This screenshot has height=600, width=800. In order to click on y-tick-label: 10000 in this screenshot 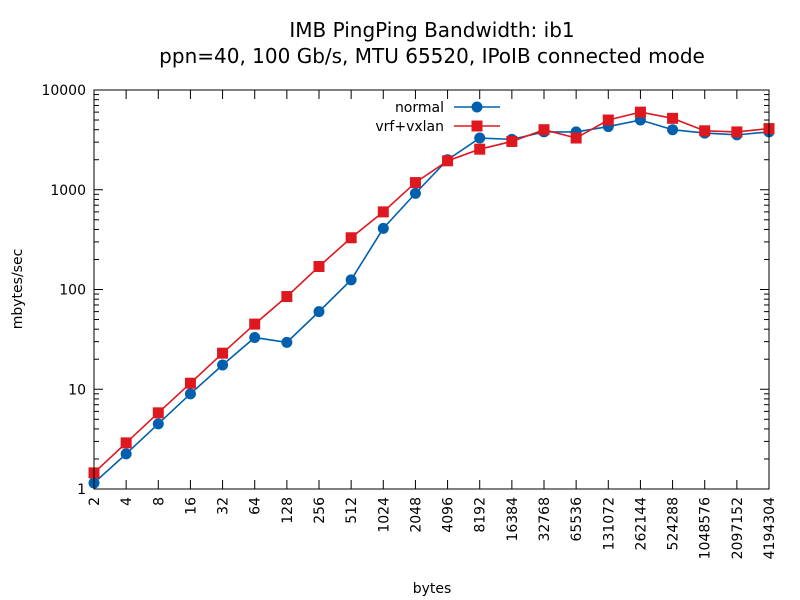, I will do `click(63, 91)`.